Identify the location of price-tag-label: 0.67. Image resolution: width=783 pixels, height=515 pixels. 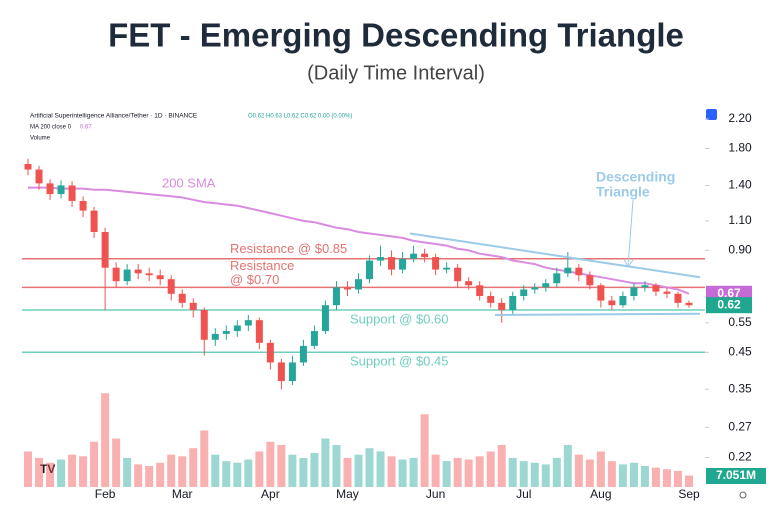
(729, 293).